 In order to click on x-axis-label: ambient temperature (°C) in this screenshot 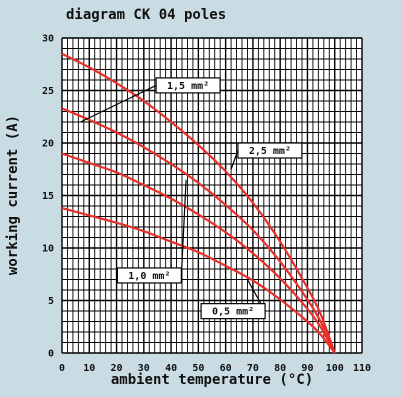, I will do `click(212, 380)`.